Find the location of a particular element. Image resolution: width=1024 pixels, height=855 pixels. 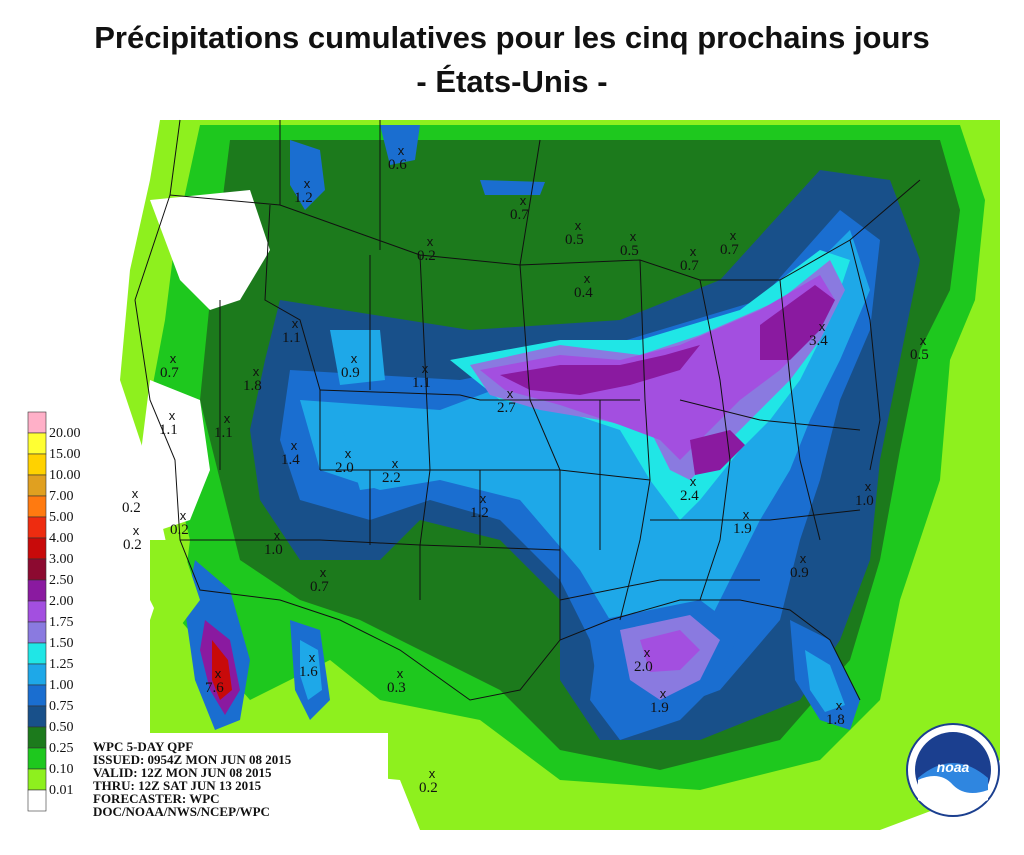

legend-label: 4.00 is located at coordinates (61, 538).